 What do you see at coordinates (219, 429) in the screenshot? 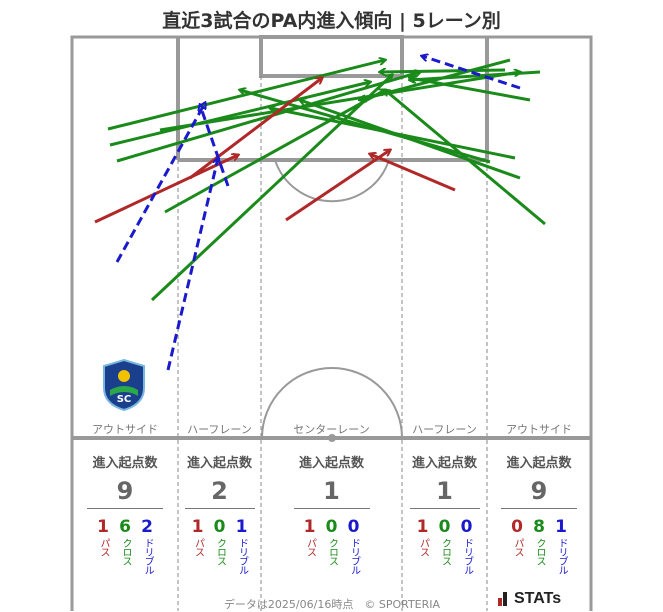
I see `lane-label-half-left: ハーフレーン` at bounding box center [219, 429].